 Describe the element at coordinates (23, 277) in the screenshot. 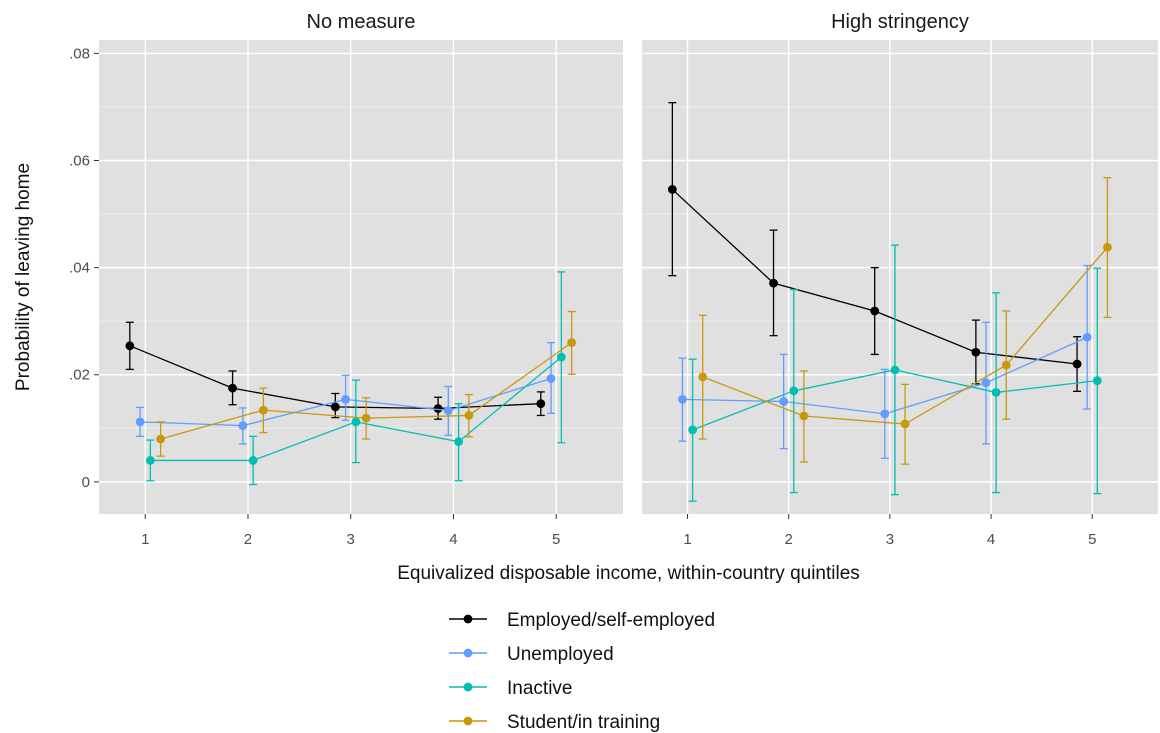

I see `y-axis-title: Probability of leaving home` at that location.